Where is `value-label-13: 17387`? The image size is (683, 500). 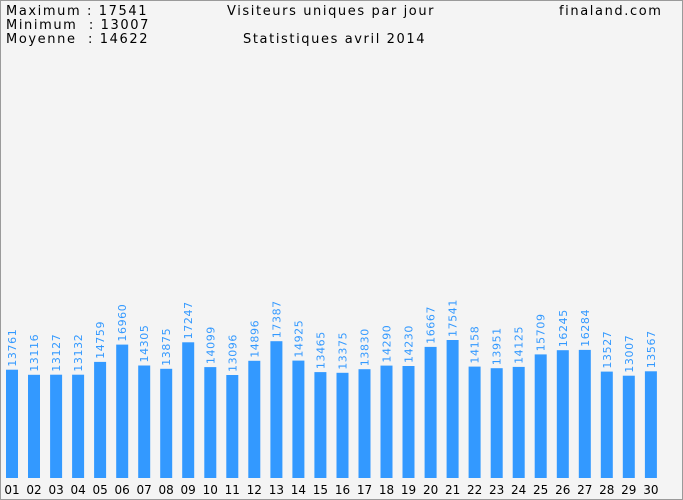
value-label-13: 17387 is located at coordinates (276, 319).